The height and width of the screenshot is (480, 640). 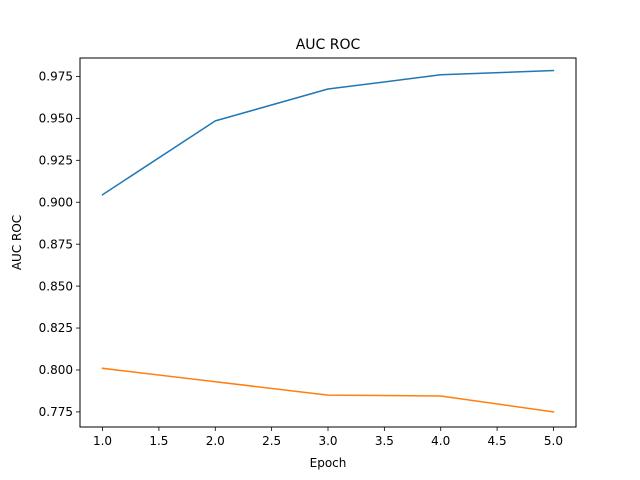 What do you see at coordinates (56, 161) in the screenshot?
I see `y-tick-label: 0.925` at bounding box center [56, 161].